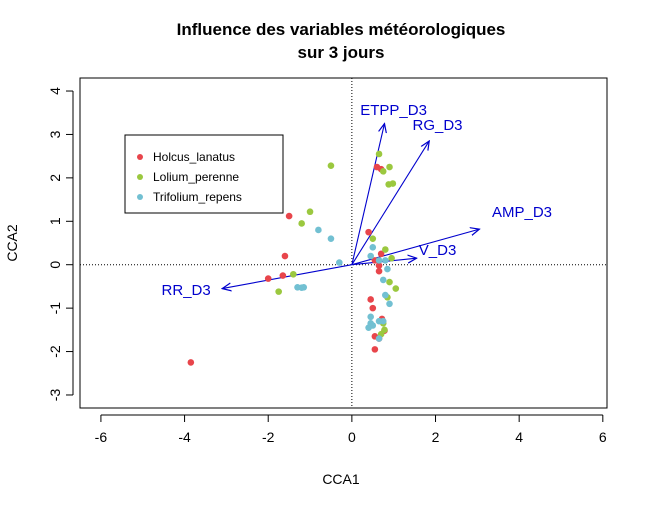  Describe the element at coordinates (341, 52) in the screenshot. I see `chart-title-line-2: sur 3 jours` at that location.